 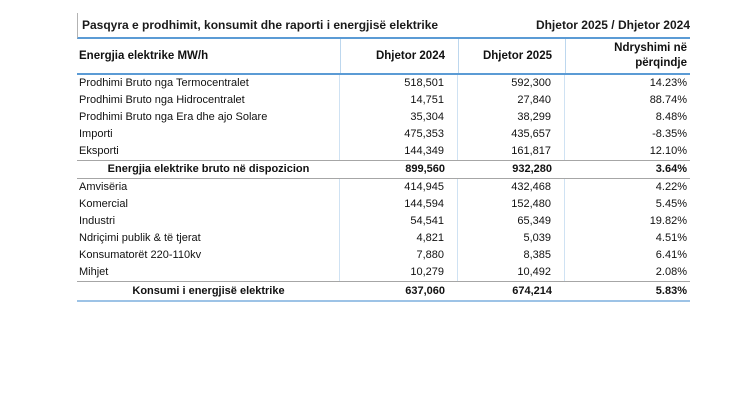 What do you see at coordinates (208, 204) in the screenshot?
I see `row-label: Komercial` at bounding box center [208, 204].